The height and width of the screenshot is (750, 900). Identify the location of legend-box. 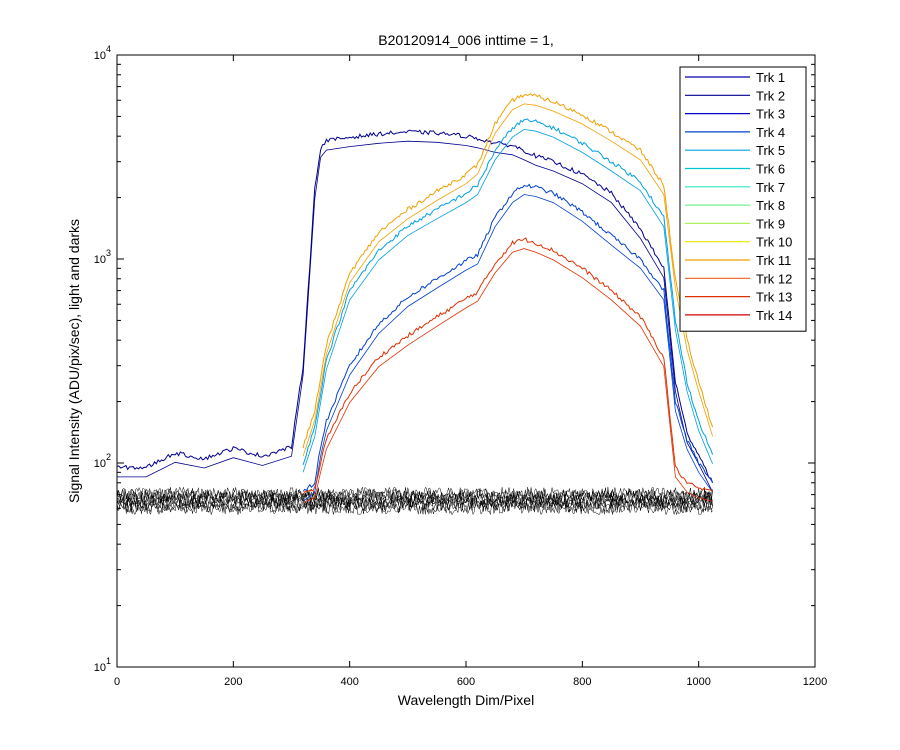
(743, 199).